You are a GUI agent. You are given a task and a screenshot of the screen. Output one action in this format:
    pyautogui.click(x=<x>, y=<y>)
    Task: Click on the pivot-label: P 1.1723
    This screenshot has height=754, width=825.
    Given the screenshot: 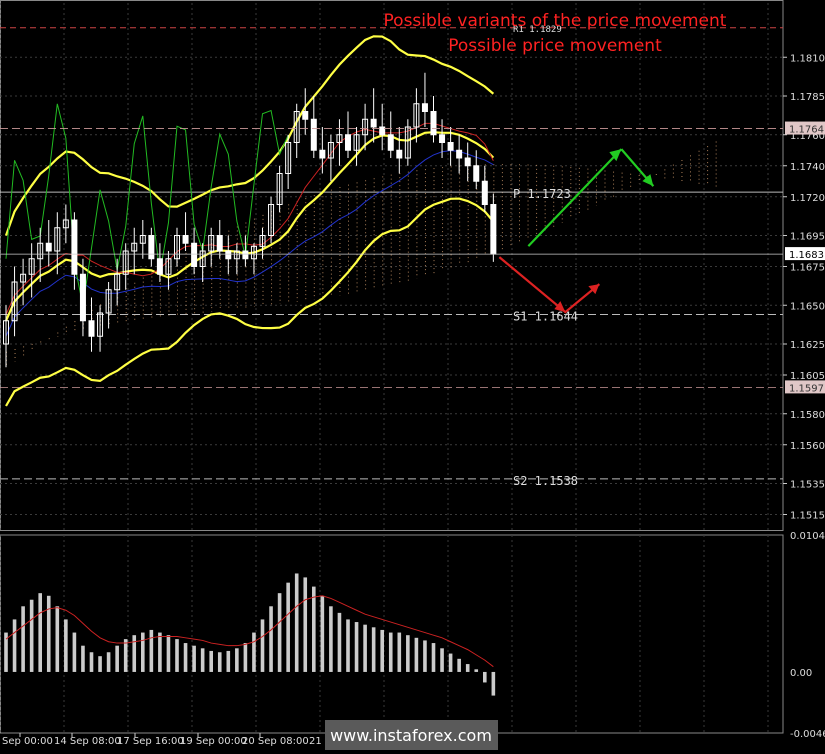 What is the action you would take?
    pyautogui.click(x=542, y=194)
    